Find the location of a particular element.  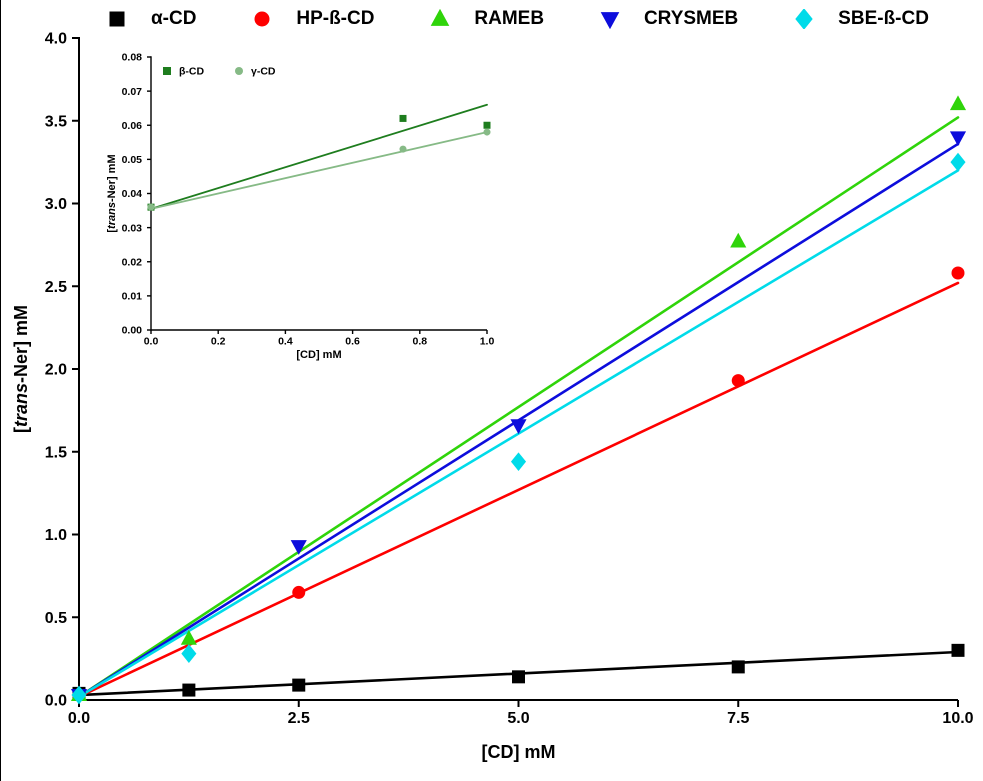

legend-item-triangle-up: RAMEB is located at coordinates (487, 19).